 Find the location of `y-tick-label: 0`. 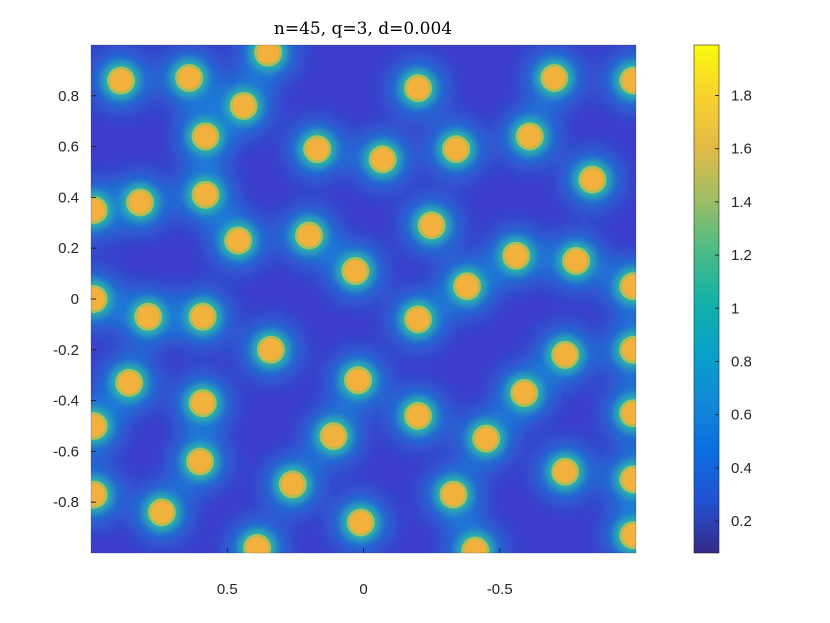

y-tick-label: 0 is located at coordinates (75, 299).